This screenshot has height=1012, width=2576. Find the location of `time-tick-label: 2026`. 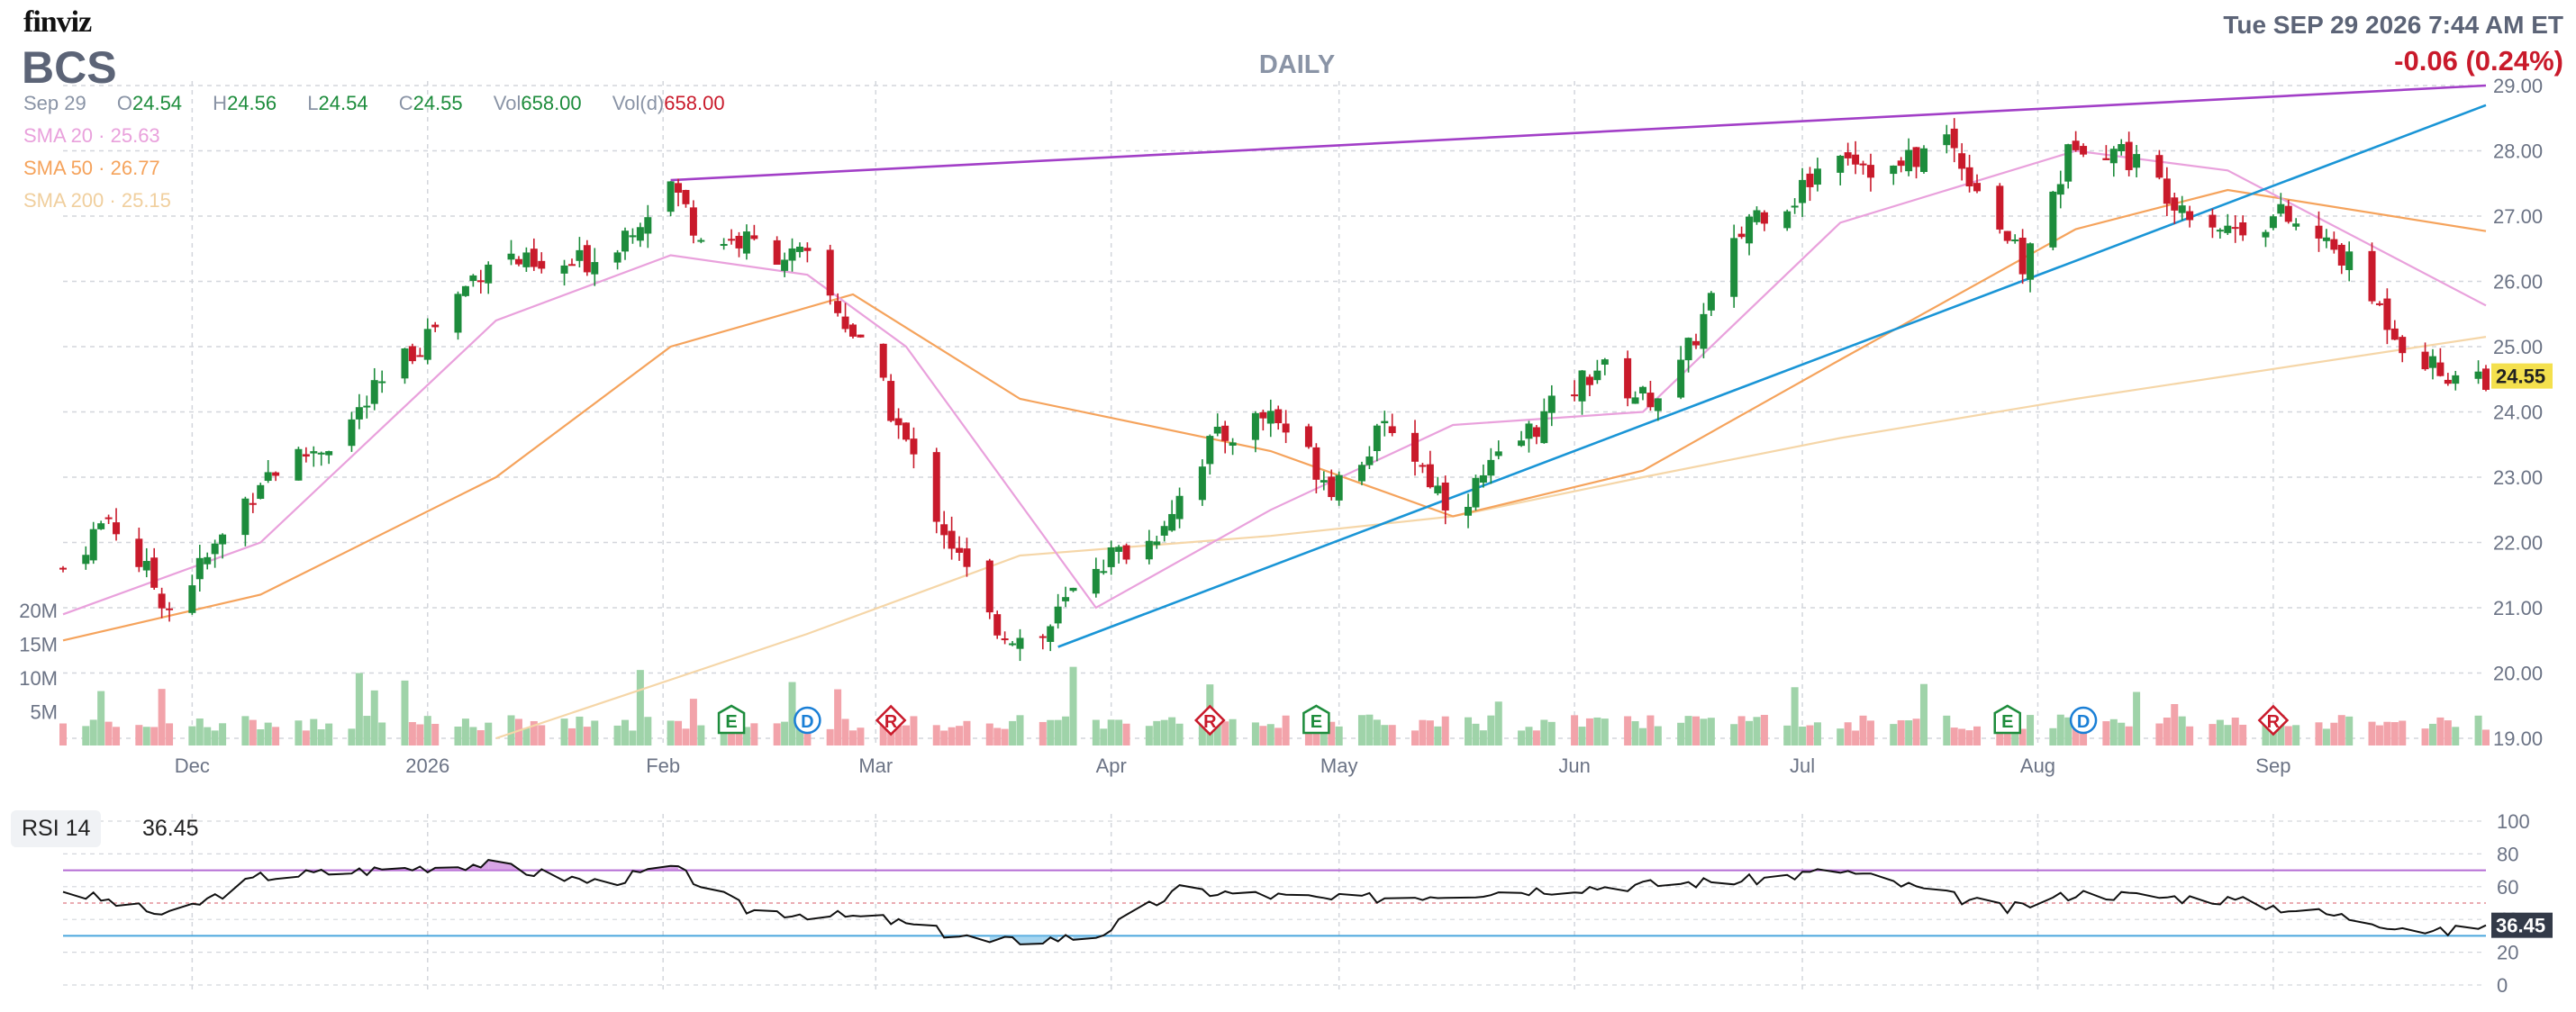

time-tick-label: 2026 is located at coordinates (427, 765).